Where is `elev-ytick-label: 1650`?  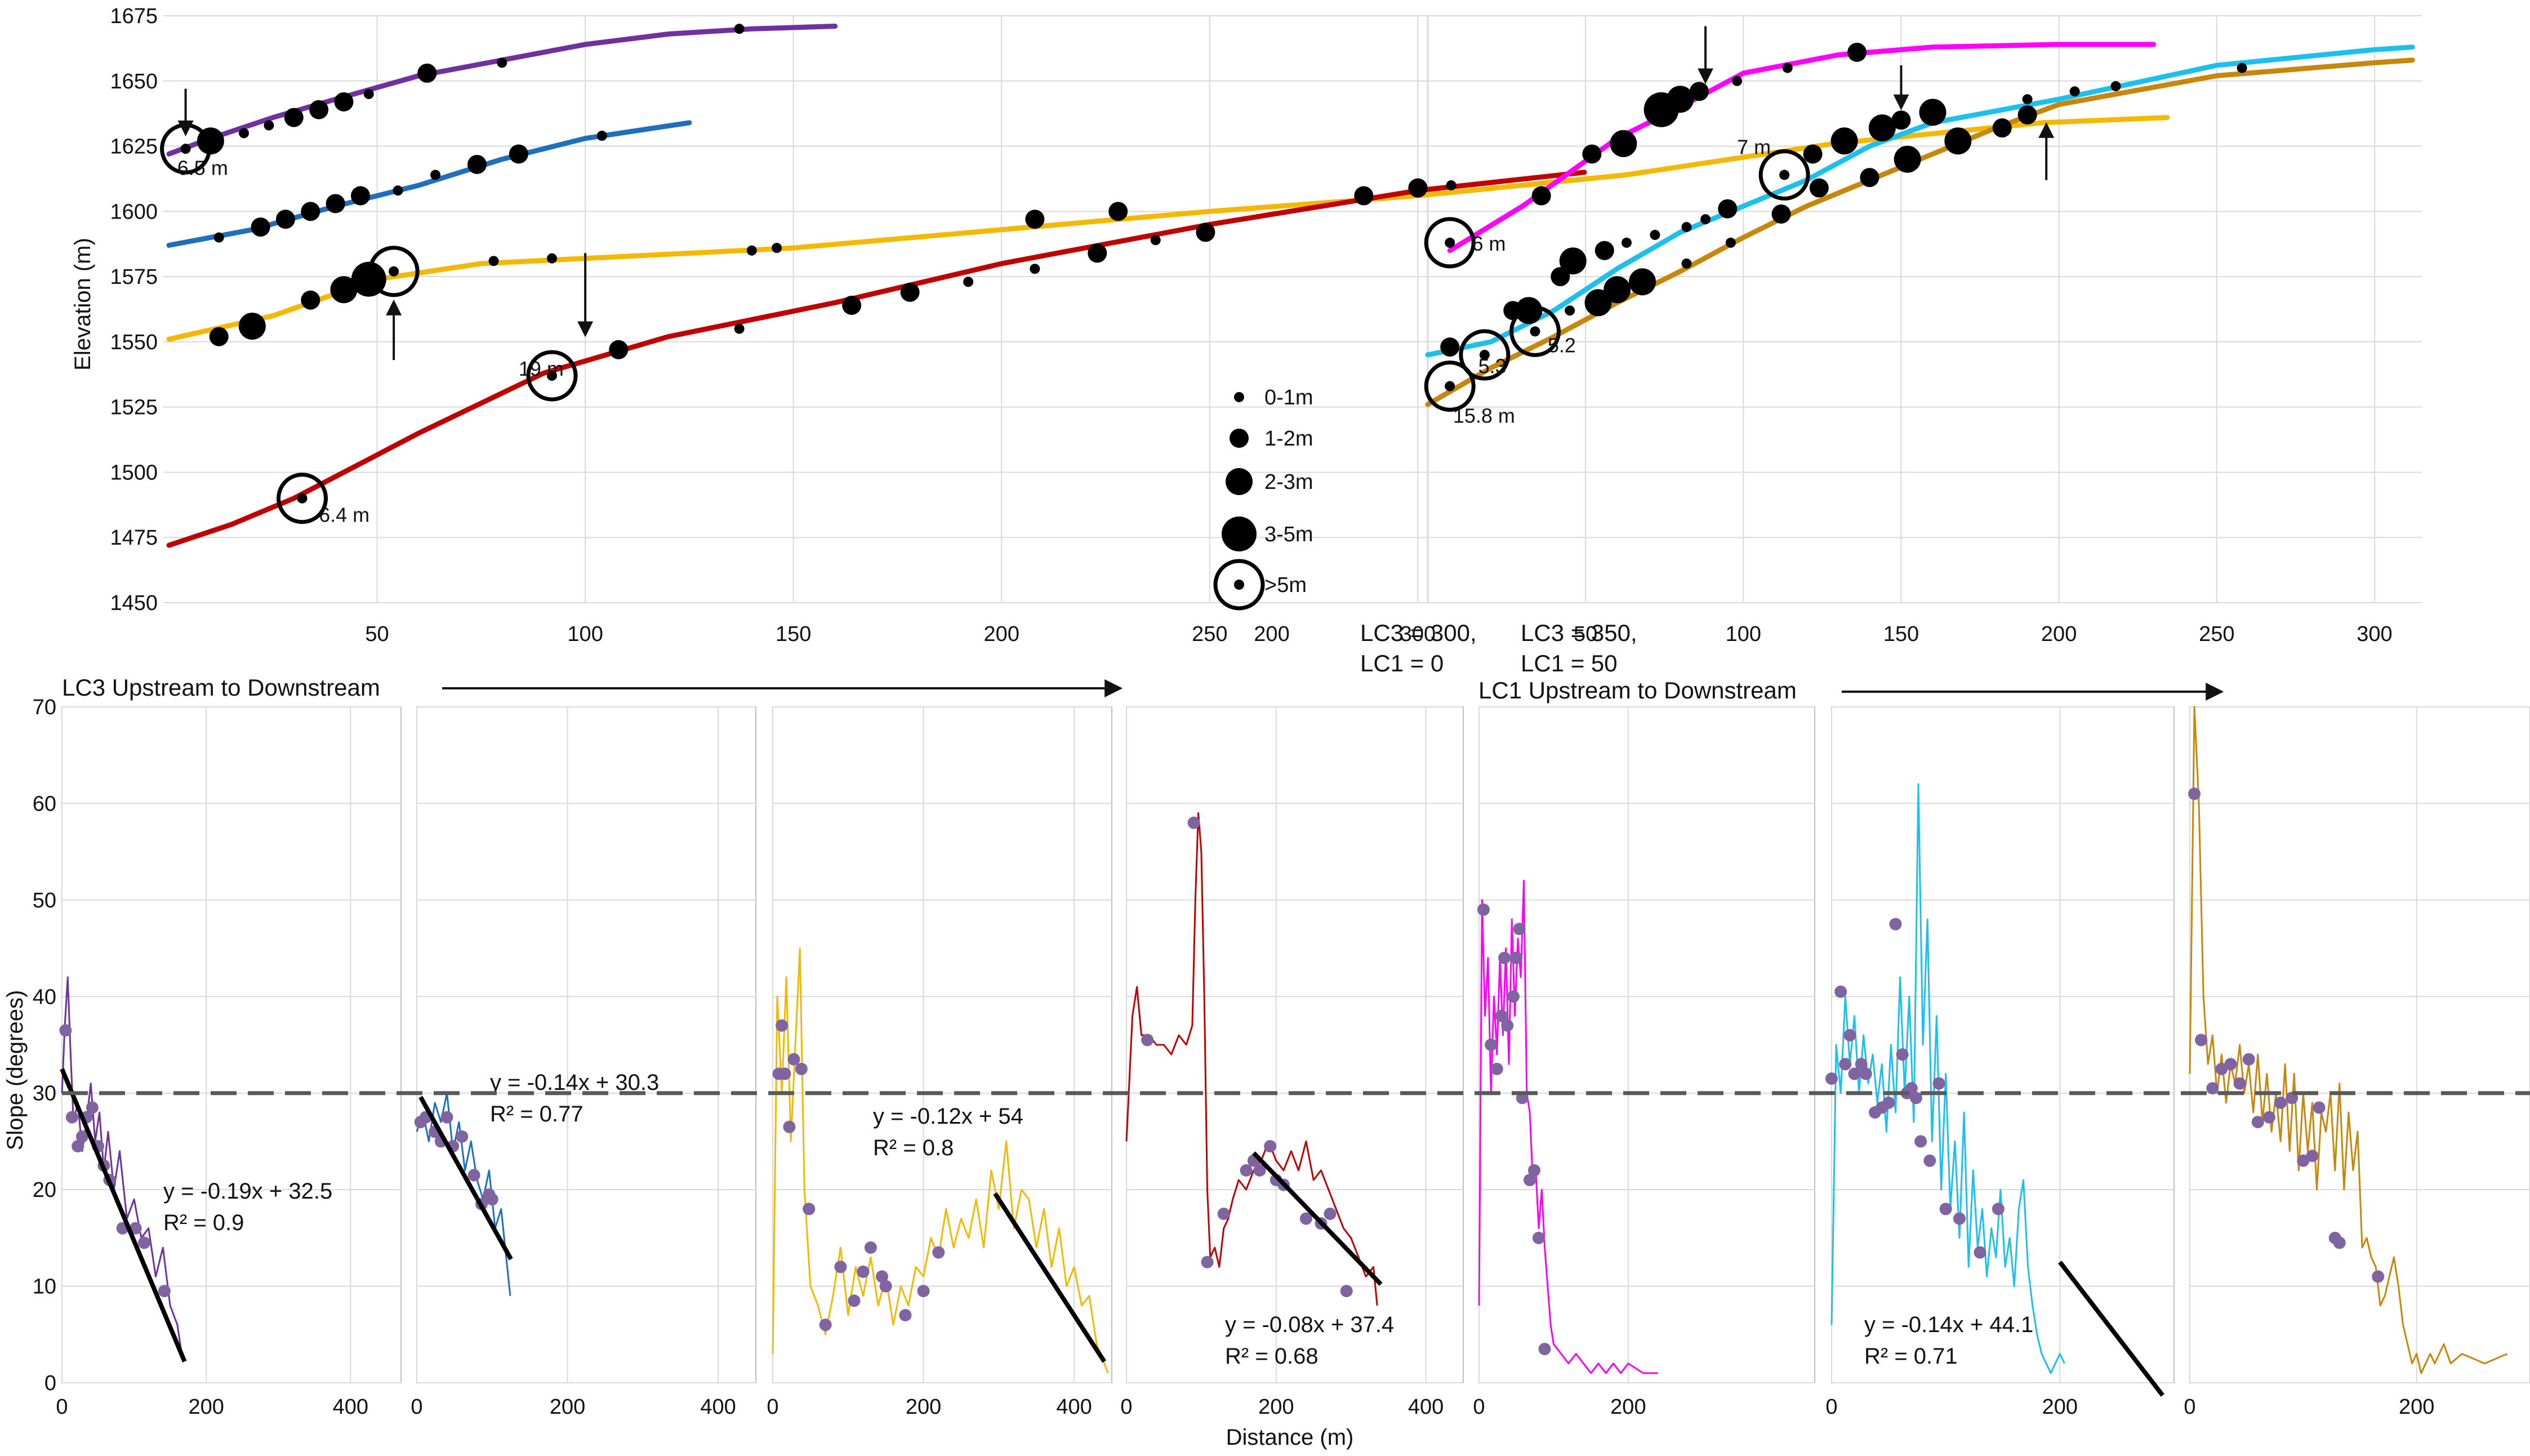 elev-ytick-label: 1650 is located at coordinates (134, 81).